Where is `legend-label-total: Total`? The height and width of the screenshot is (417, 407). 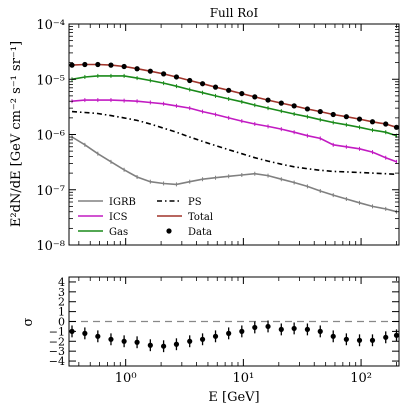 legend-label-total: Total is located at coordinates (200, 217).